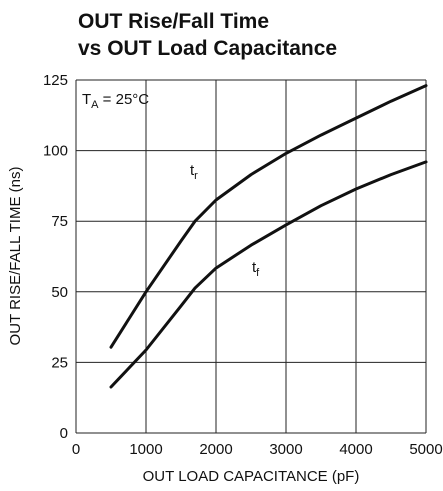 The height and width of the screenshot is (491, 443). I want to click on y-tick-label: 75, so click(59, 221).